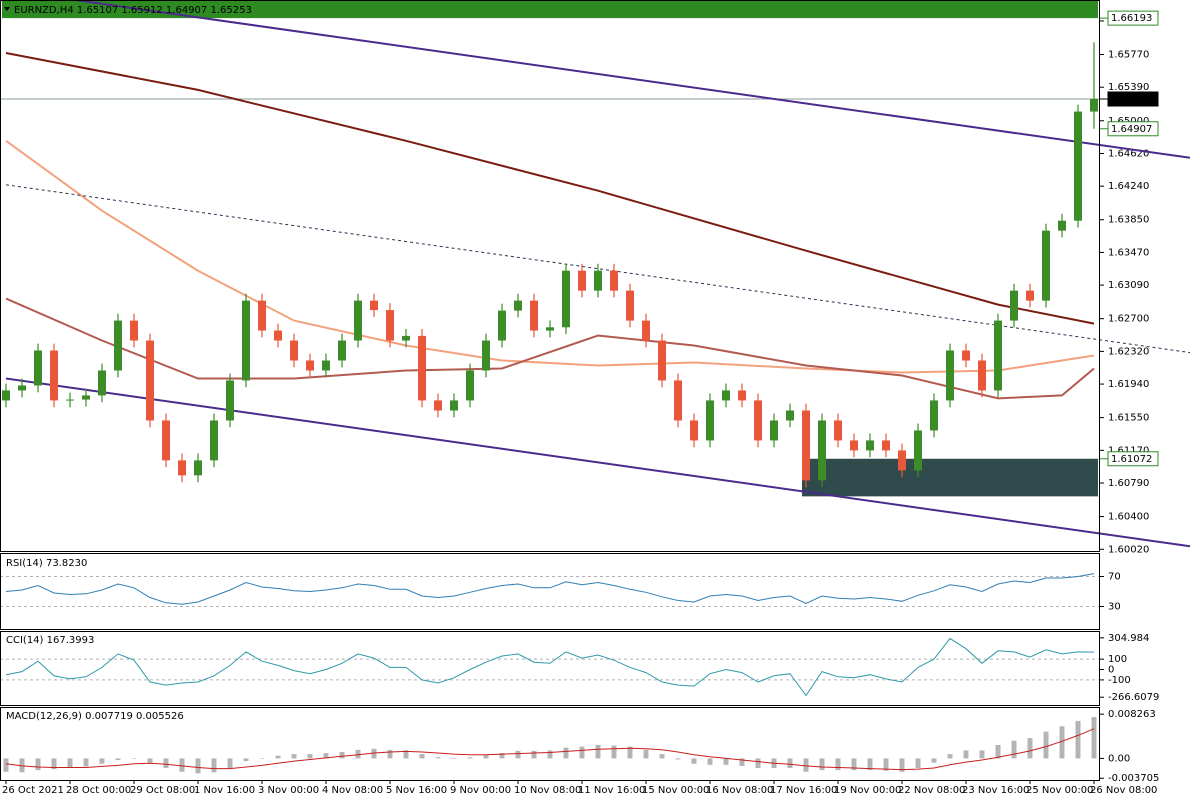 This screenshot has width=1200, height=800. I want to click on x-tick-label: 22 Nov 08:00, so click(931, 790).